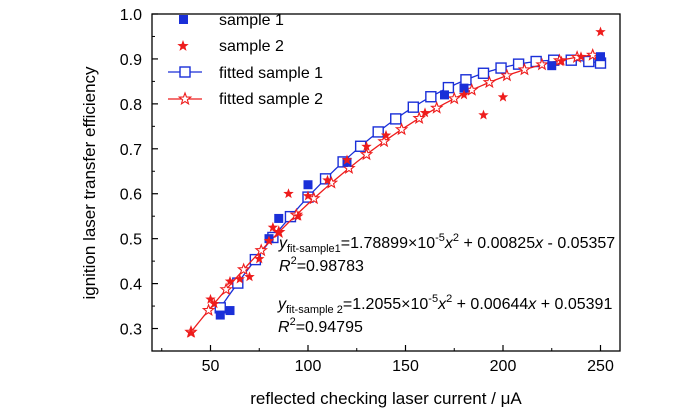  I want to click on y-tick-label: 0.9, so click(131, 60).